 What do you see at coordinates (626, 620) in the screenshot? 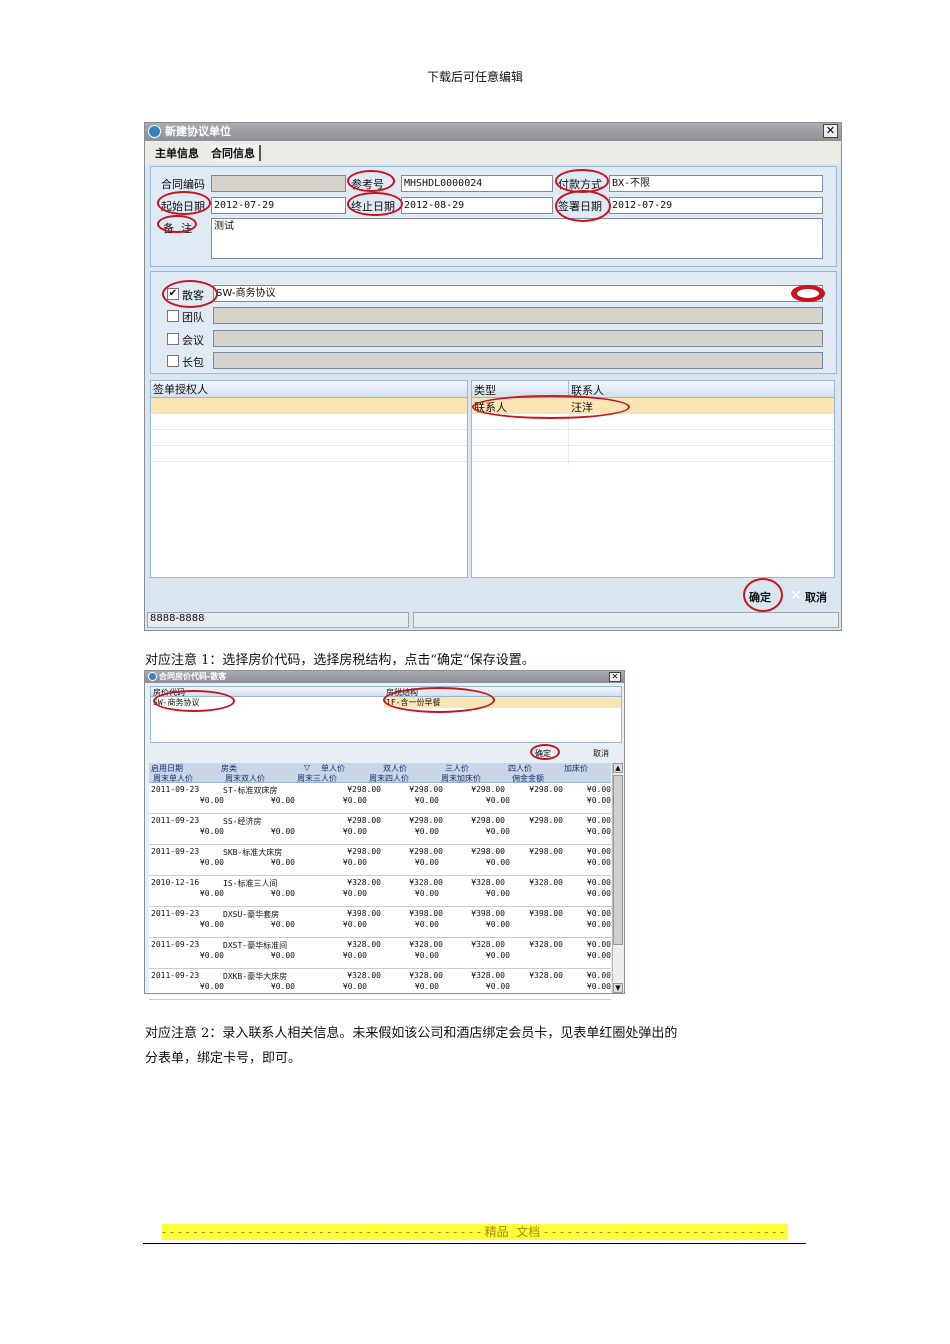
I see `status-bar-right` at bounding box center [626, 620].